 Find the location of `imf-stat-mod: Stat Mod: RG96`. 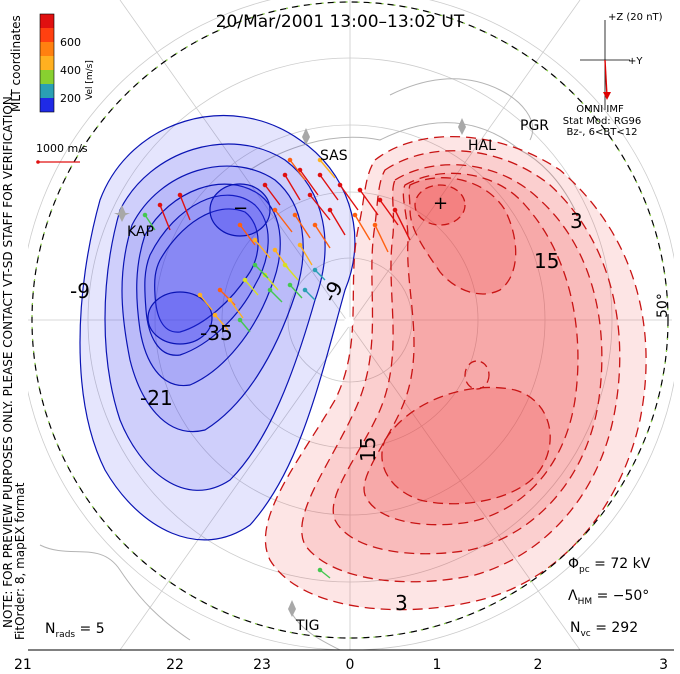

imf-stat-mod: Stat Mod: RG96 is located at coordinates (602, 121).